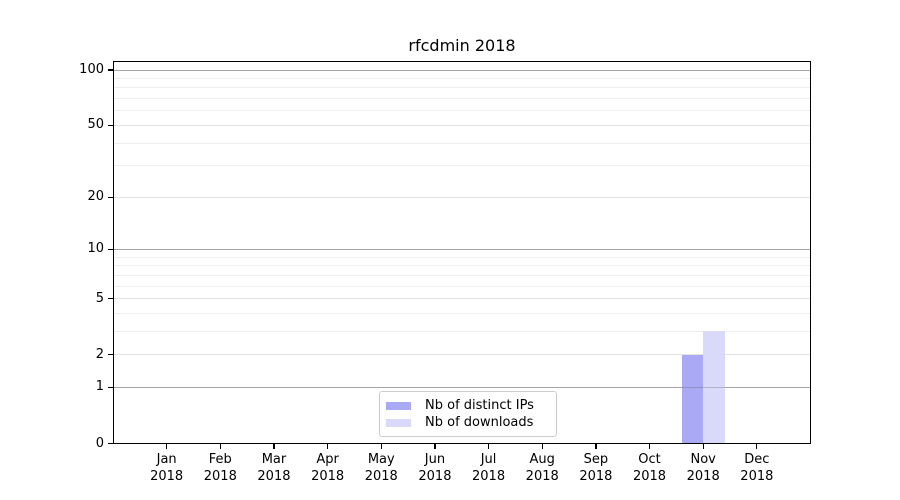 This screenshot has height=500, width=900. Describe the element at coordinates (703, 476) in the screenshot. I see `x-tick-year-nov: 2018` at that location.